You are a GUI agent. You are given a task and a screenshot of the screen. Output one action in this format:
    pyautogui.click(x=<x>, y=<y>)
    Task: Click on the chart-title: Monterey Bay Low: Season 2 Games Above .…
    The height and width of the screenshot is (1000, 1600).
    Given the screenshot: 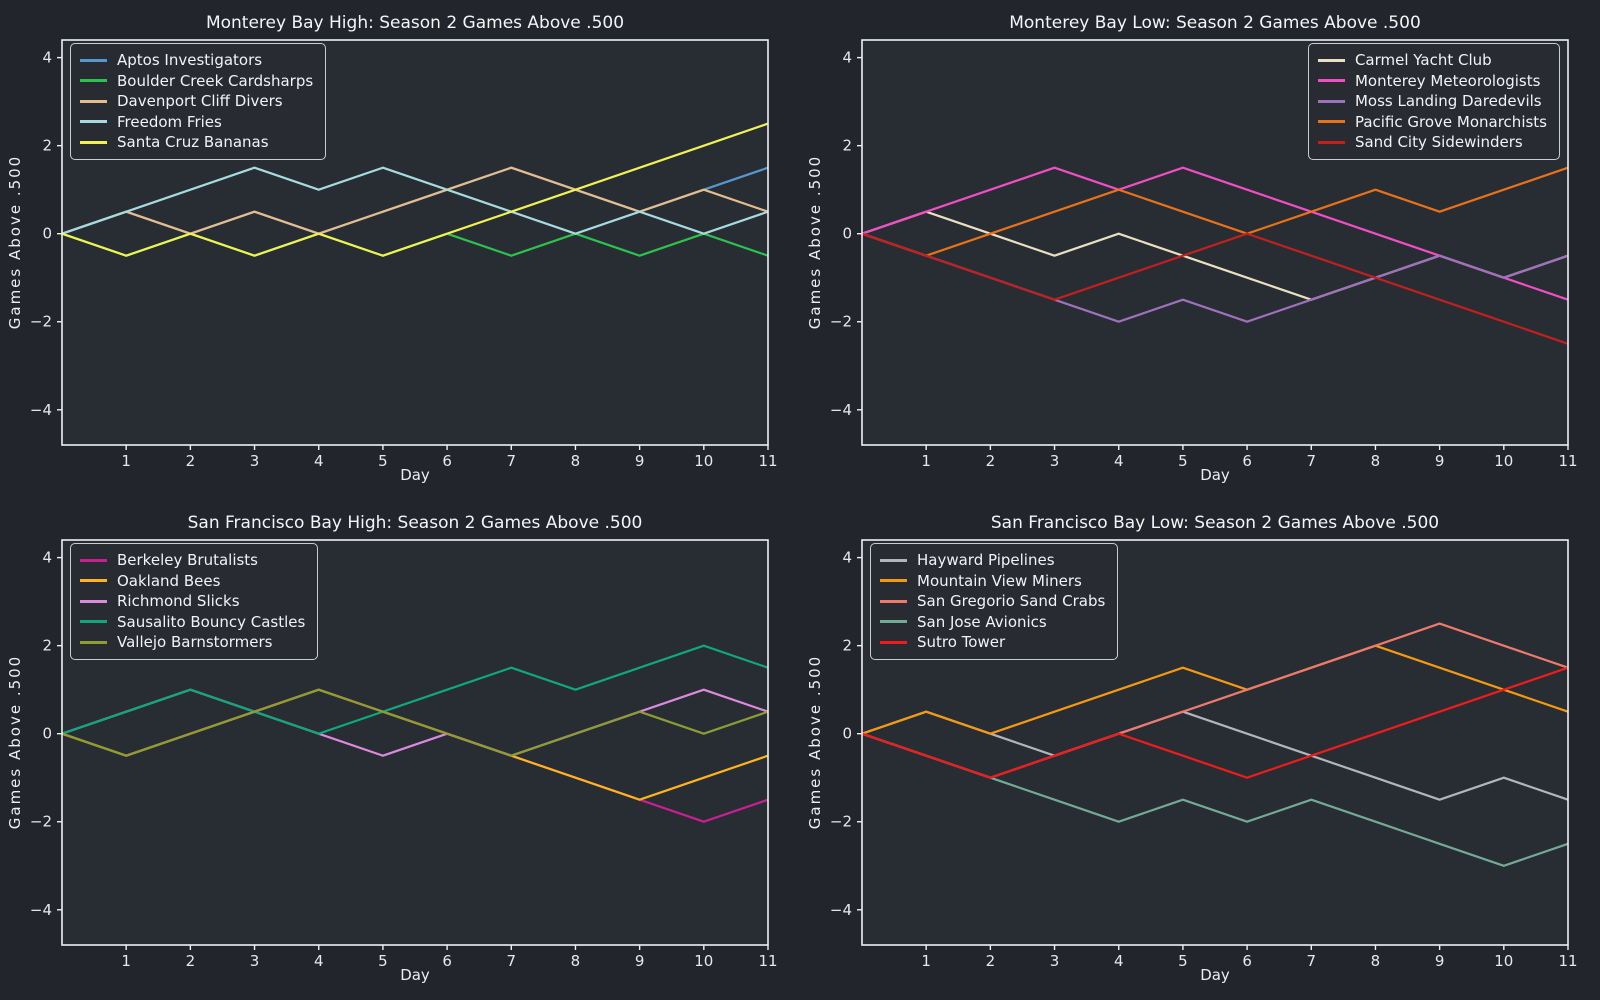 What is the action you would take?
    pyautogui.click(x=1215, y=23)
    